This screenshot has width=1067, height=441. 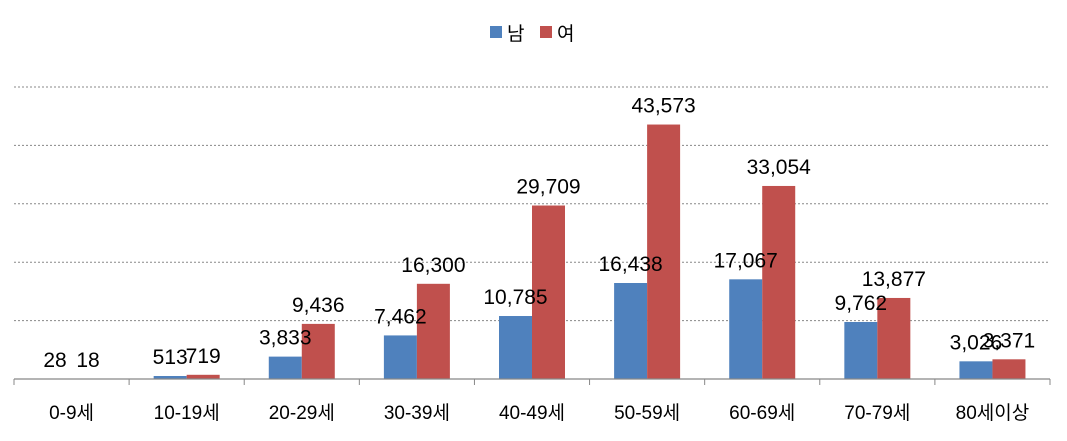 What do you see at coordinates (302, 413) in the screenshot?
I see `x-tick-label: 20-29세` at bounding box center [302, 413].